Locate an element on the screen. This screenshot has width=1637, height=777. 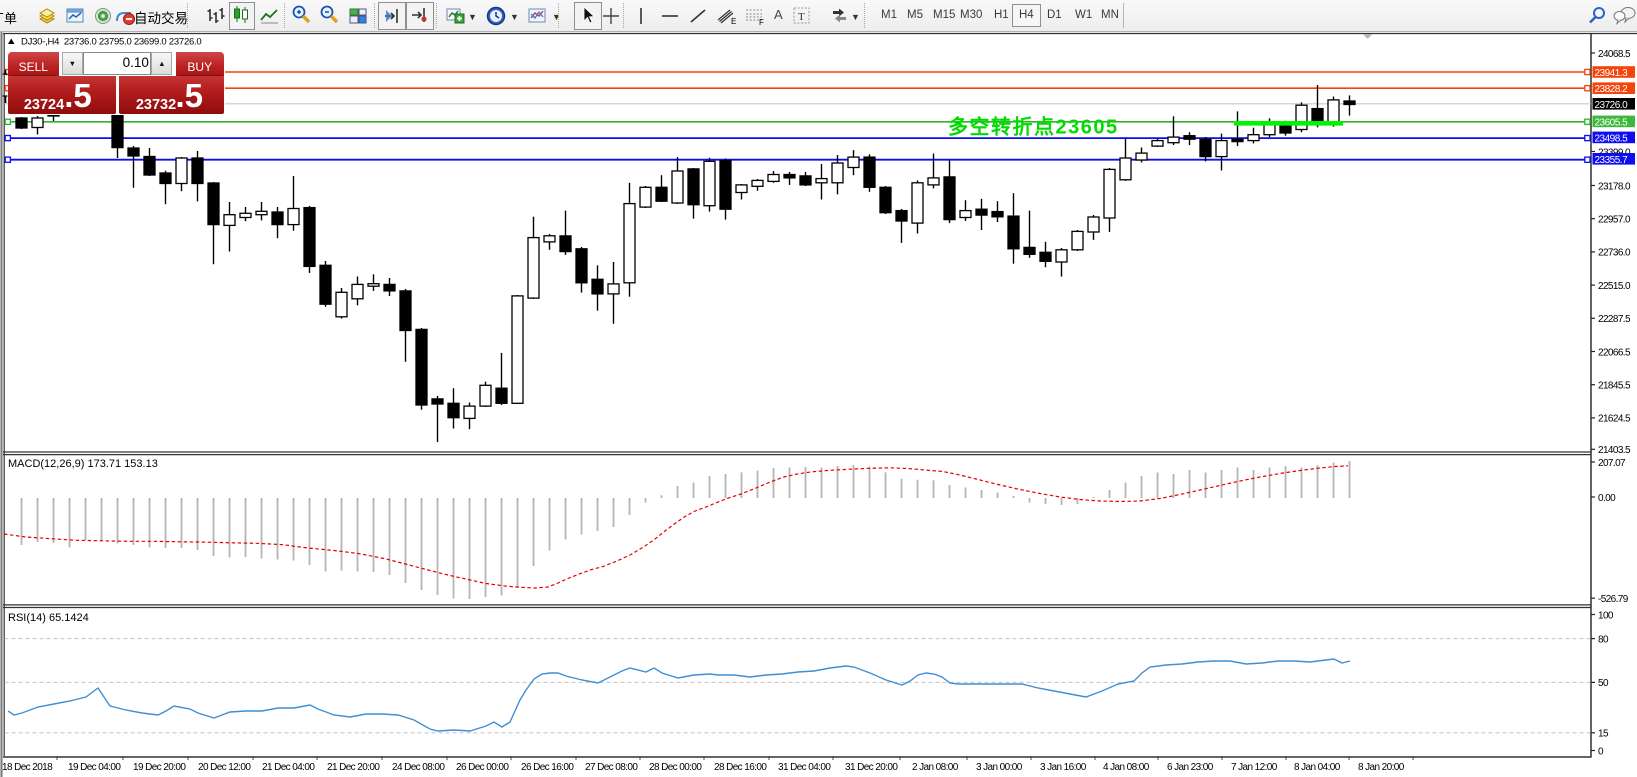
svg-text: 23178.0 is located at coordinates (1614, 186).